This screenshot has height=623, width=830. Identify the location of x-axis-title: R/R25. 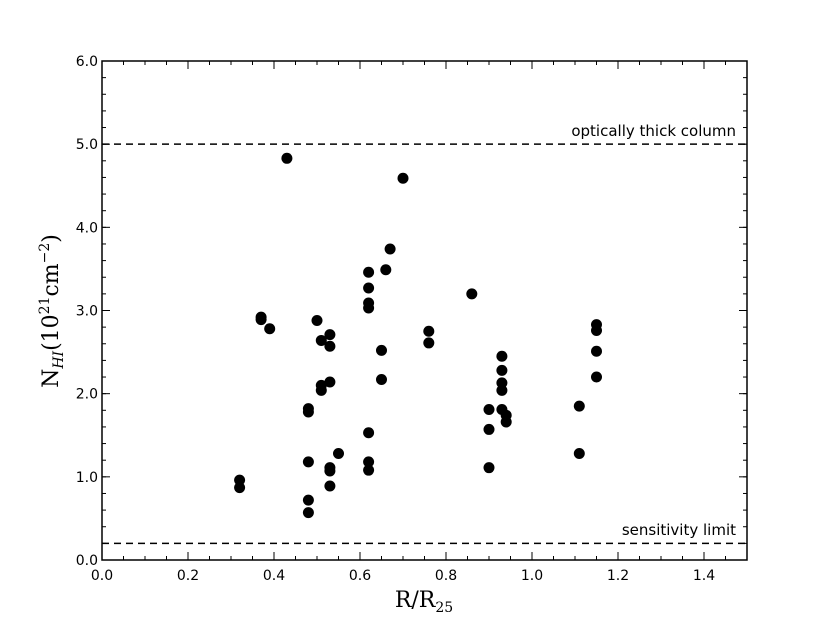
(424, 602).